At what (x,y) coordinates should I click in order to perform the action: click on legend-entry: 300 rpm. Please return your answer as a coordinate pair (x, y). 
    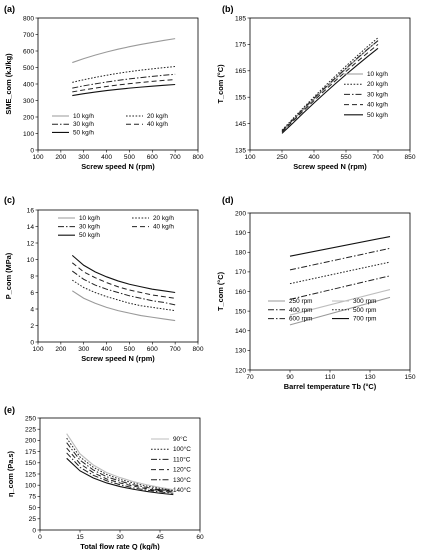
    Looking at the image, I should click on (364, 301).